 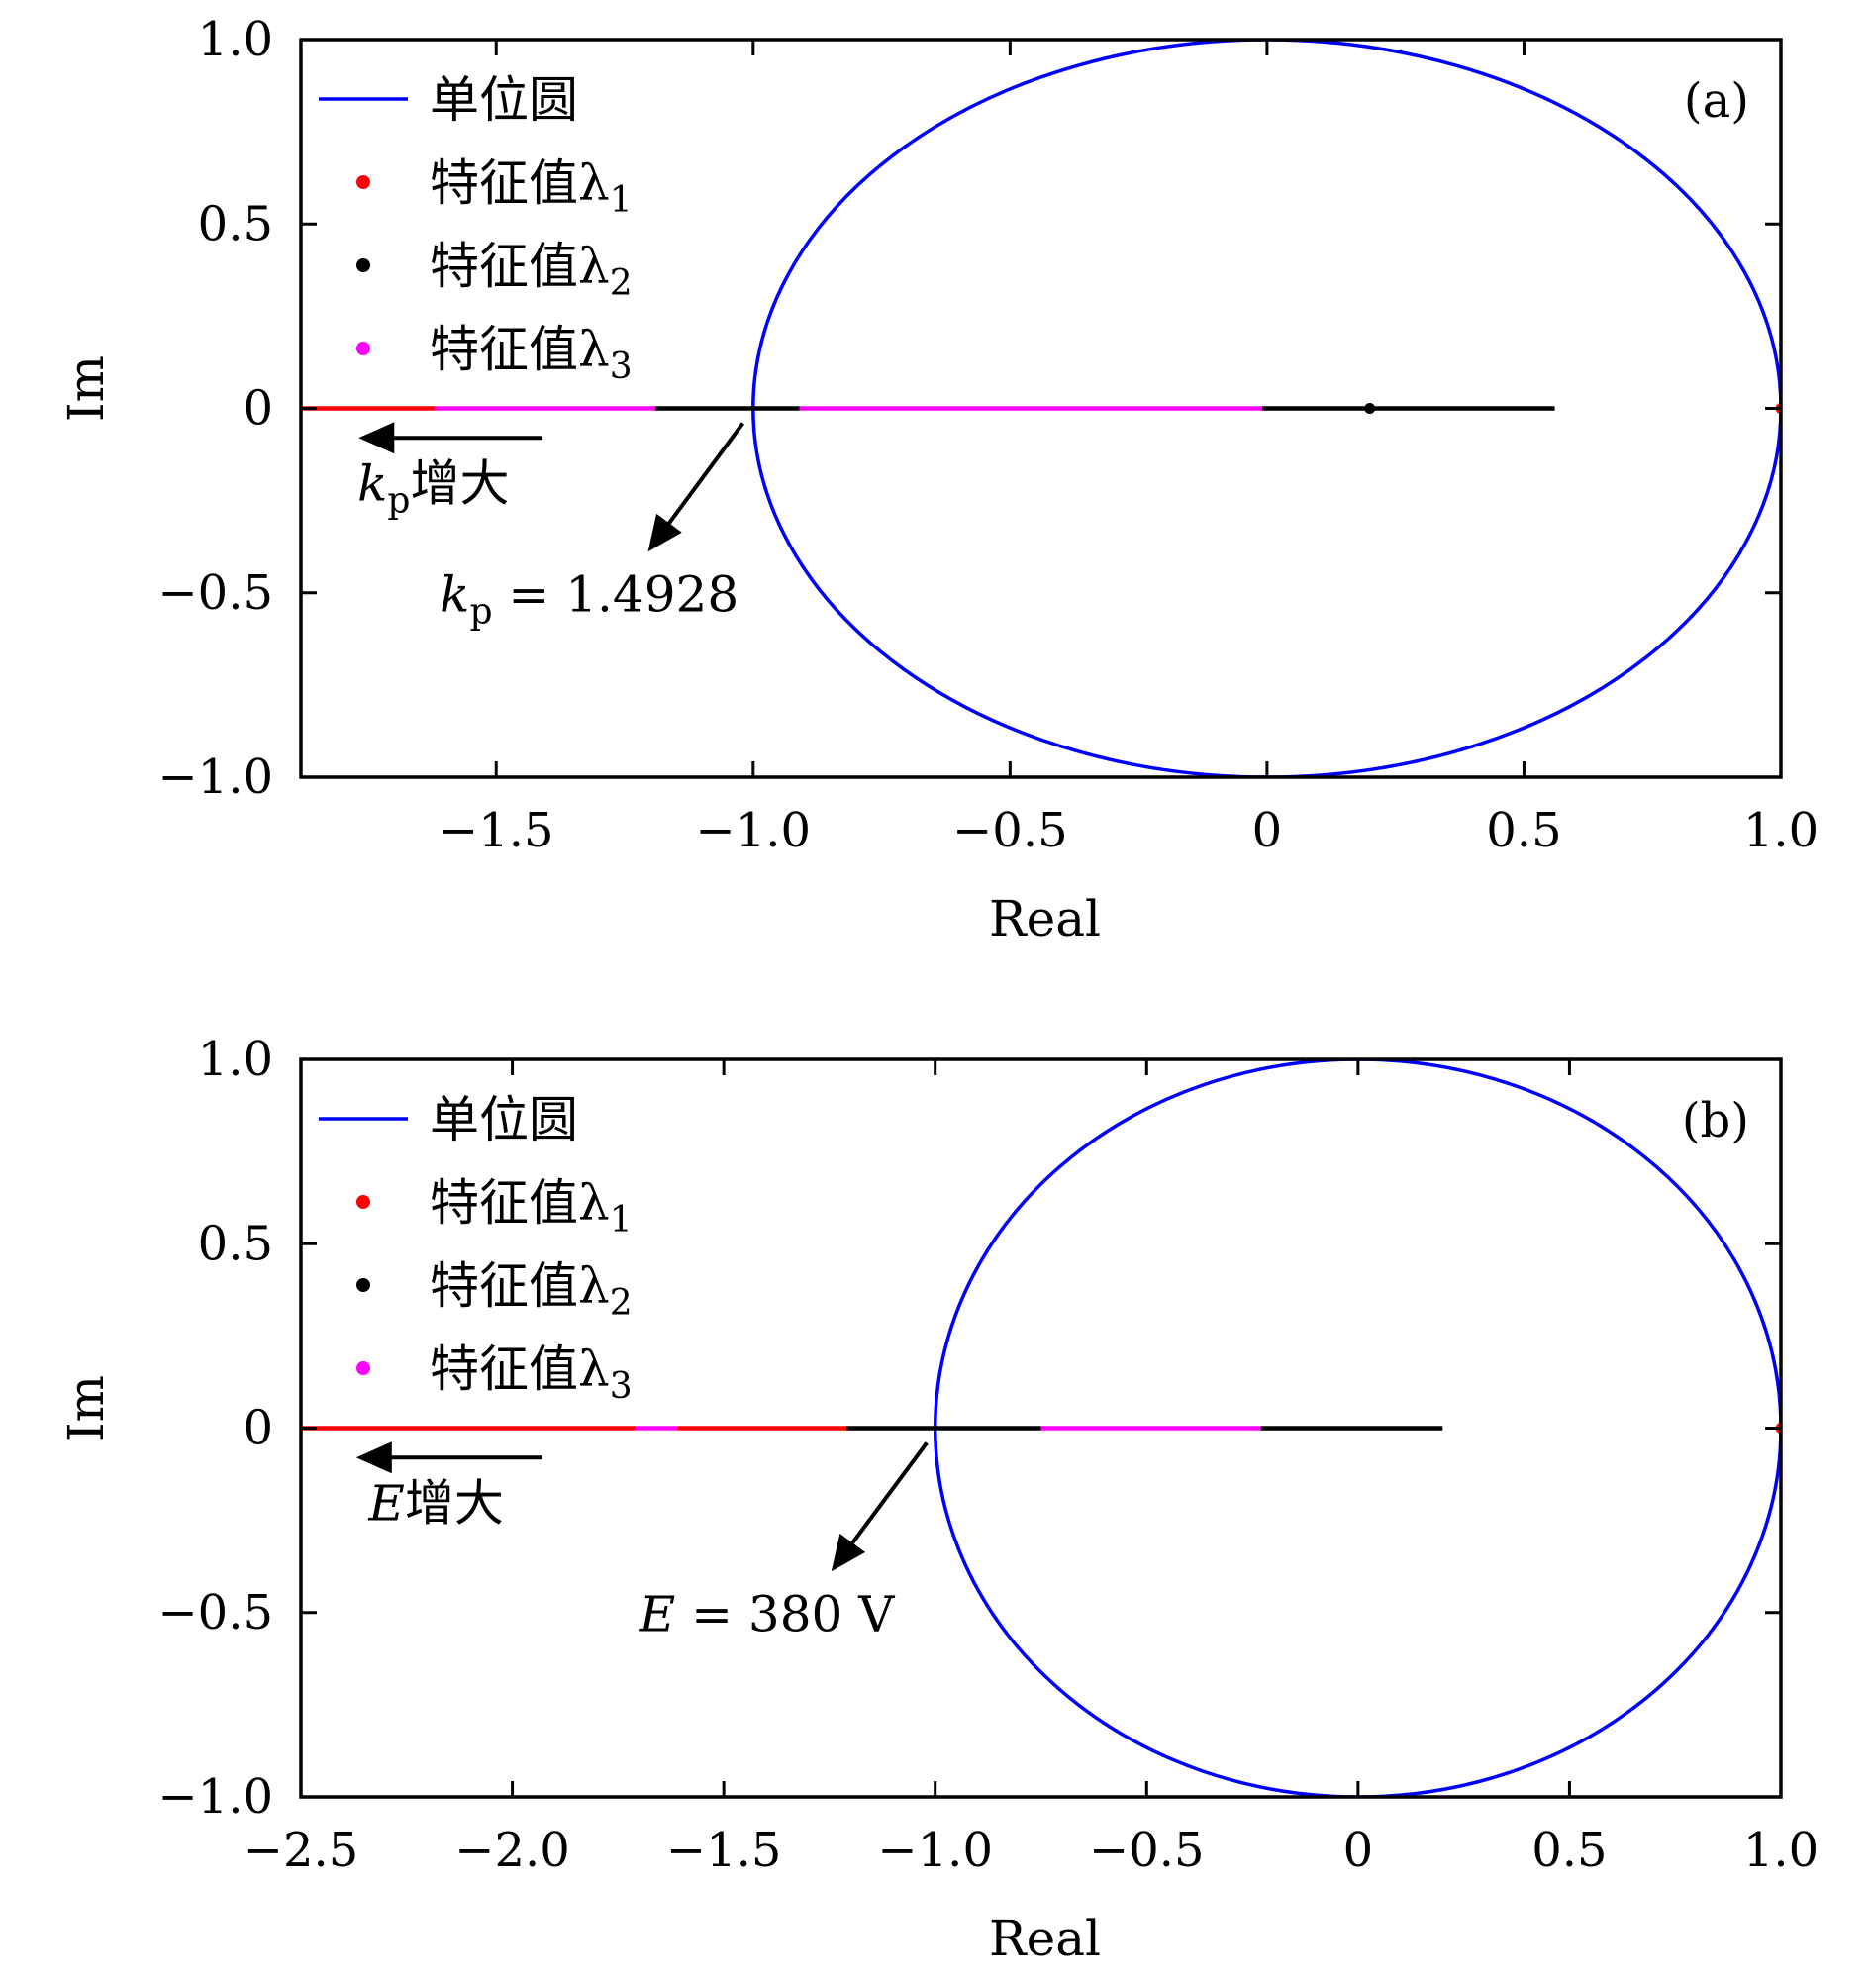 I want to click on annotation-text: kp增大, so click(x=433, y=488).